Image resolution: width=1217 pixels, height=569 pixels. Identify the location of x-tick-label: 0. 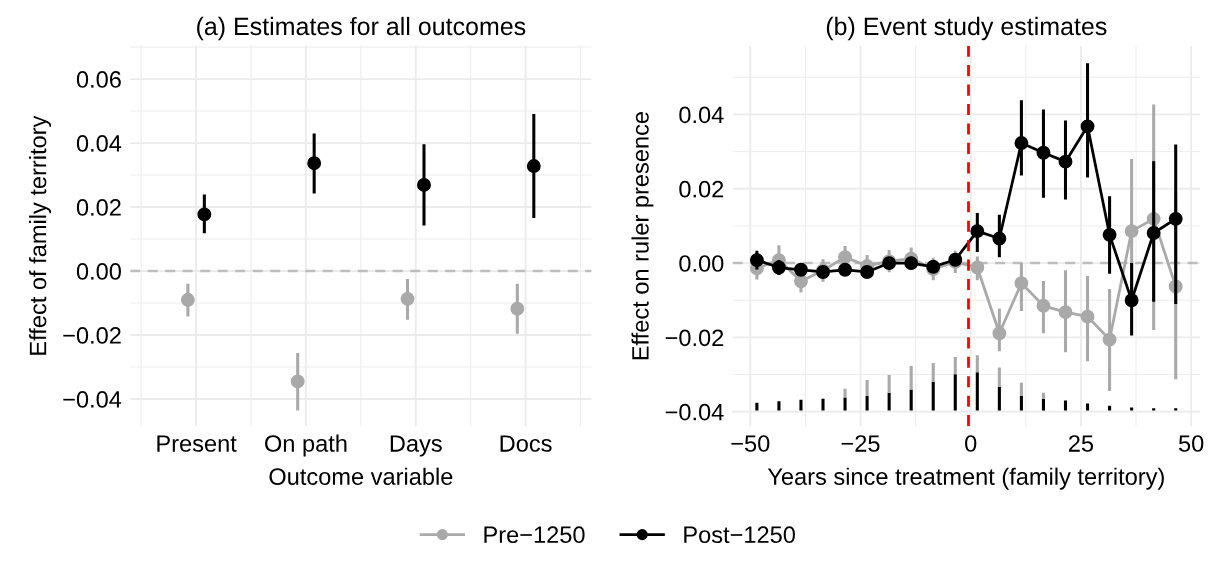
(971, 443).